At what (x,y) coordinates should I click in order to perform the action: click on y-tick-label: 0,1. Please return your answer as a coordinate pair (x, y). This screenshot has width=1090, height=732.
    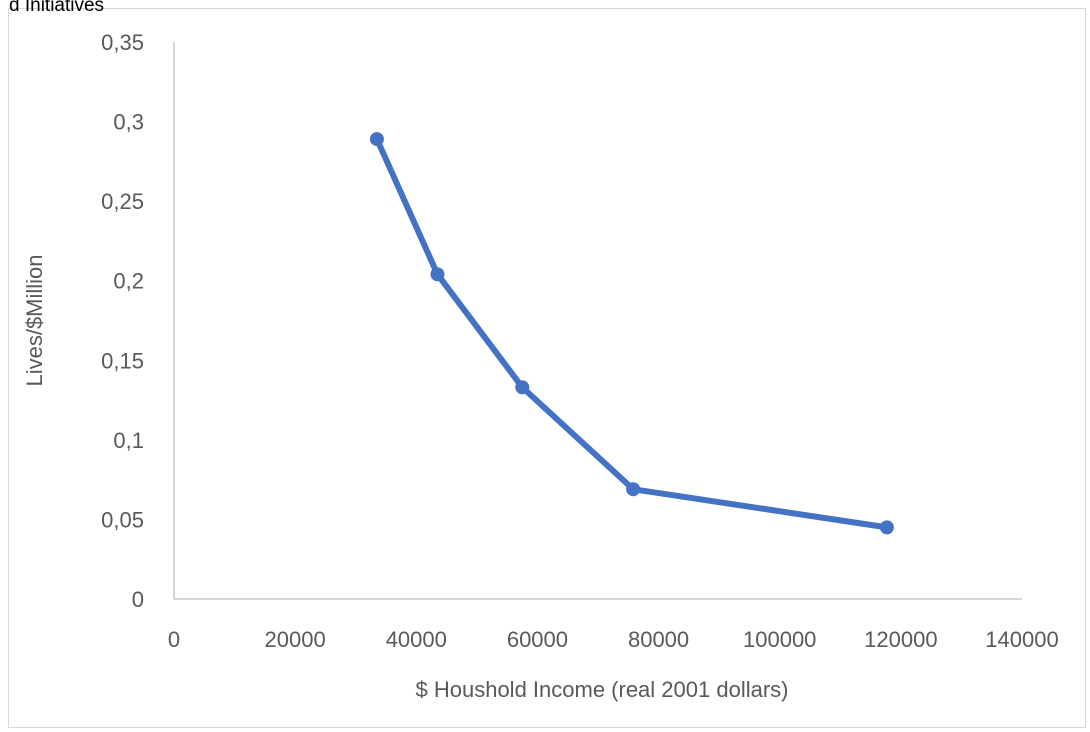
    Looking at the image, I should click on (128, 440).